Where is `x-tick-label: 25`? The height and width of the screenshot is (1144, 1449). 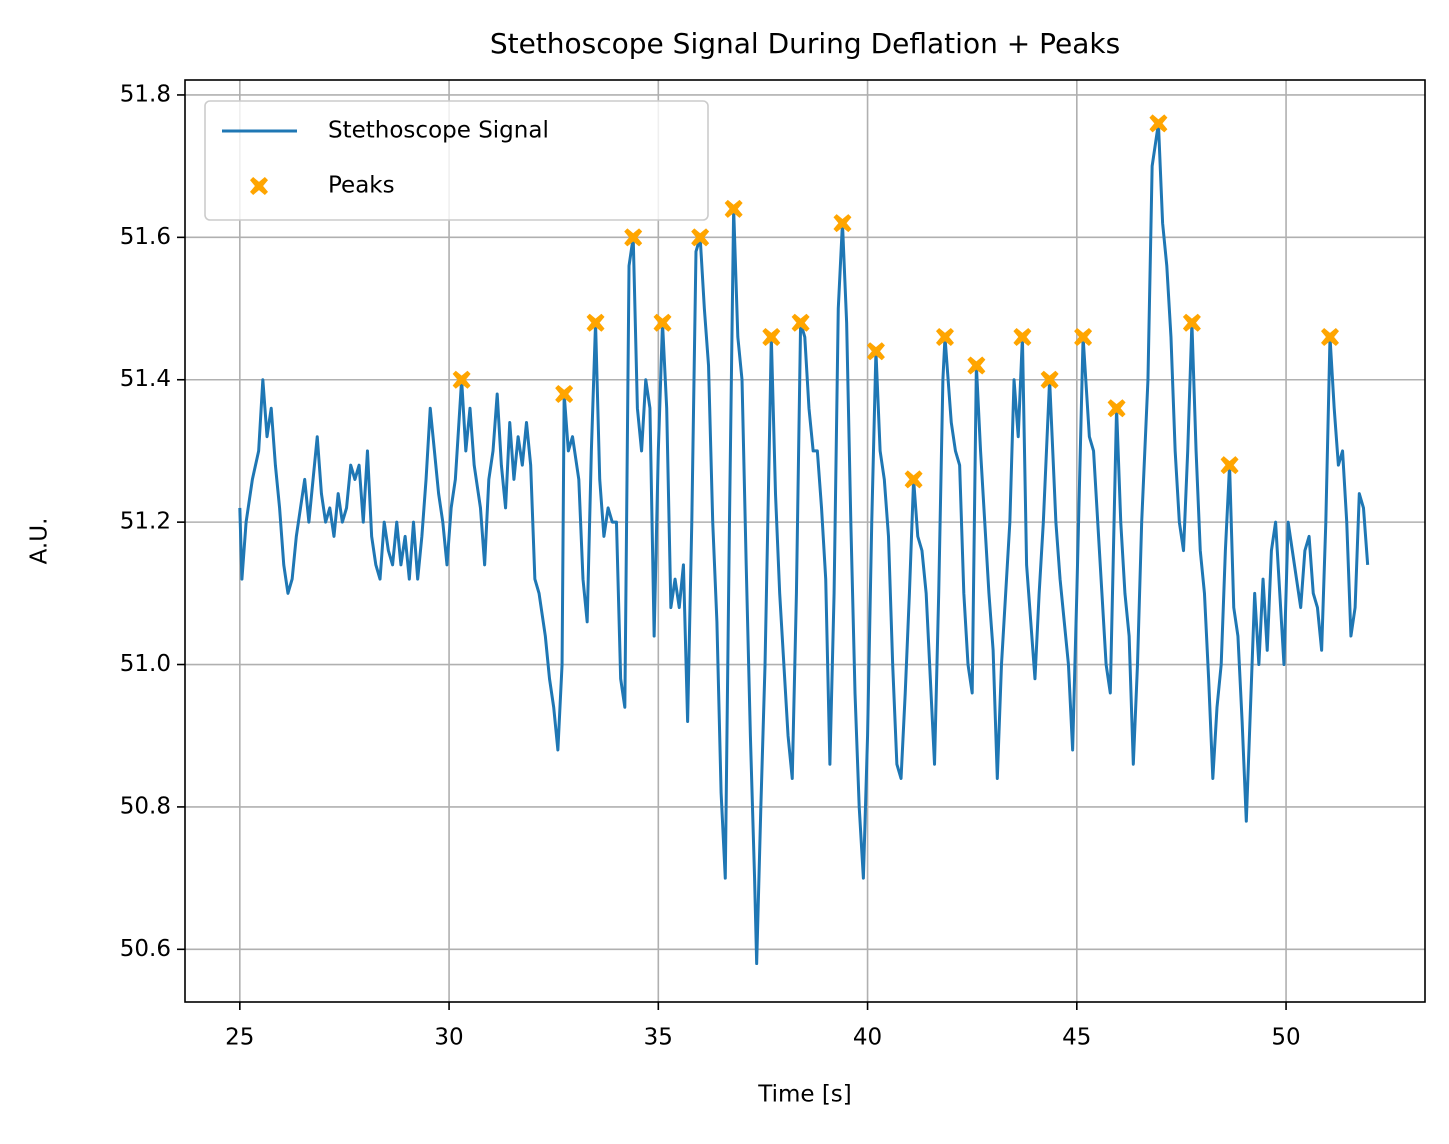
x-tick-label: 25 is located at coordinates (239, 1038).